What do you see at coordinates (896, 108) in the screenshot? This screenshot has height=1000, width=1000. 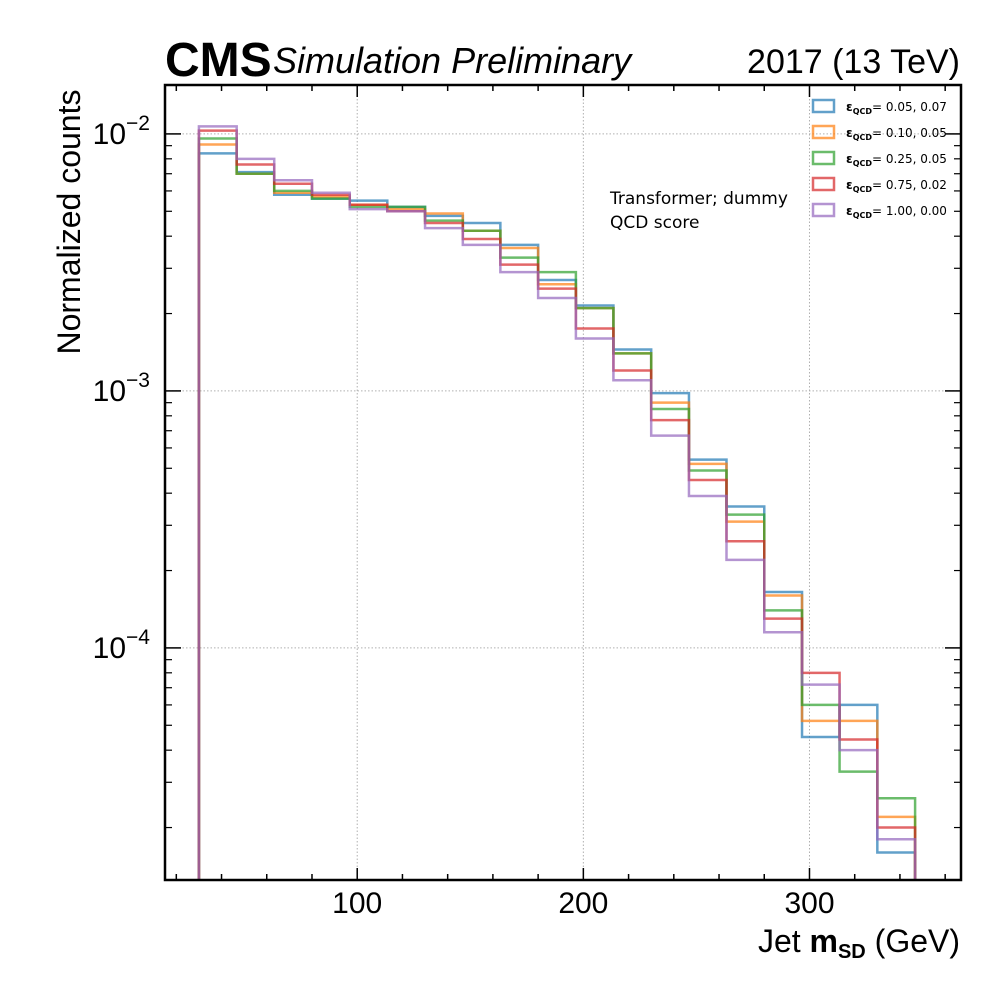 I see `legend-label: εQCD= 0.05, 0.07` at bounding box center [896, 108].